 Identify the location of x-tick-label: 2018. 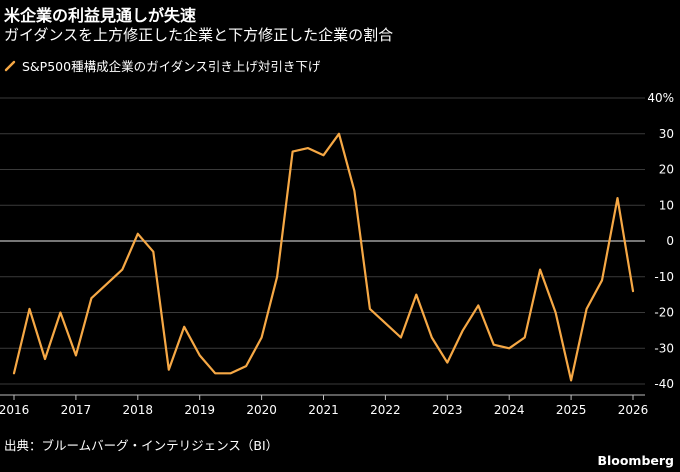
(138, 410).